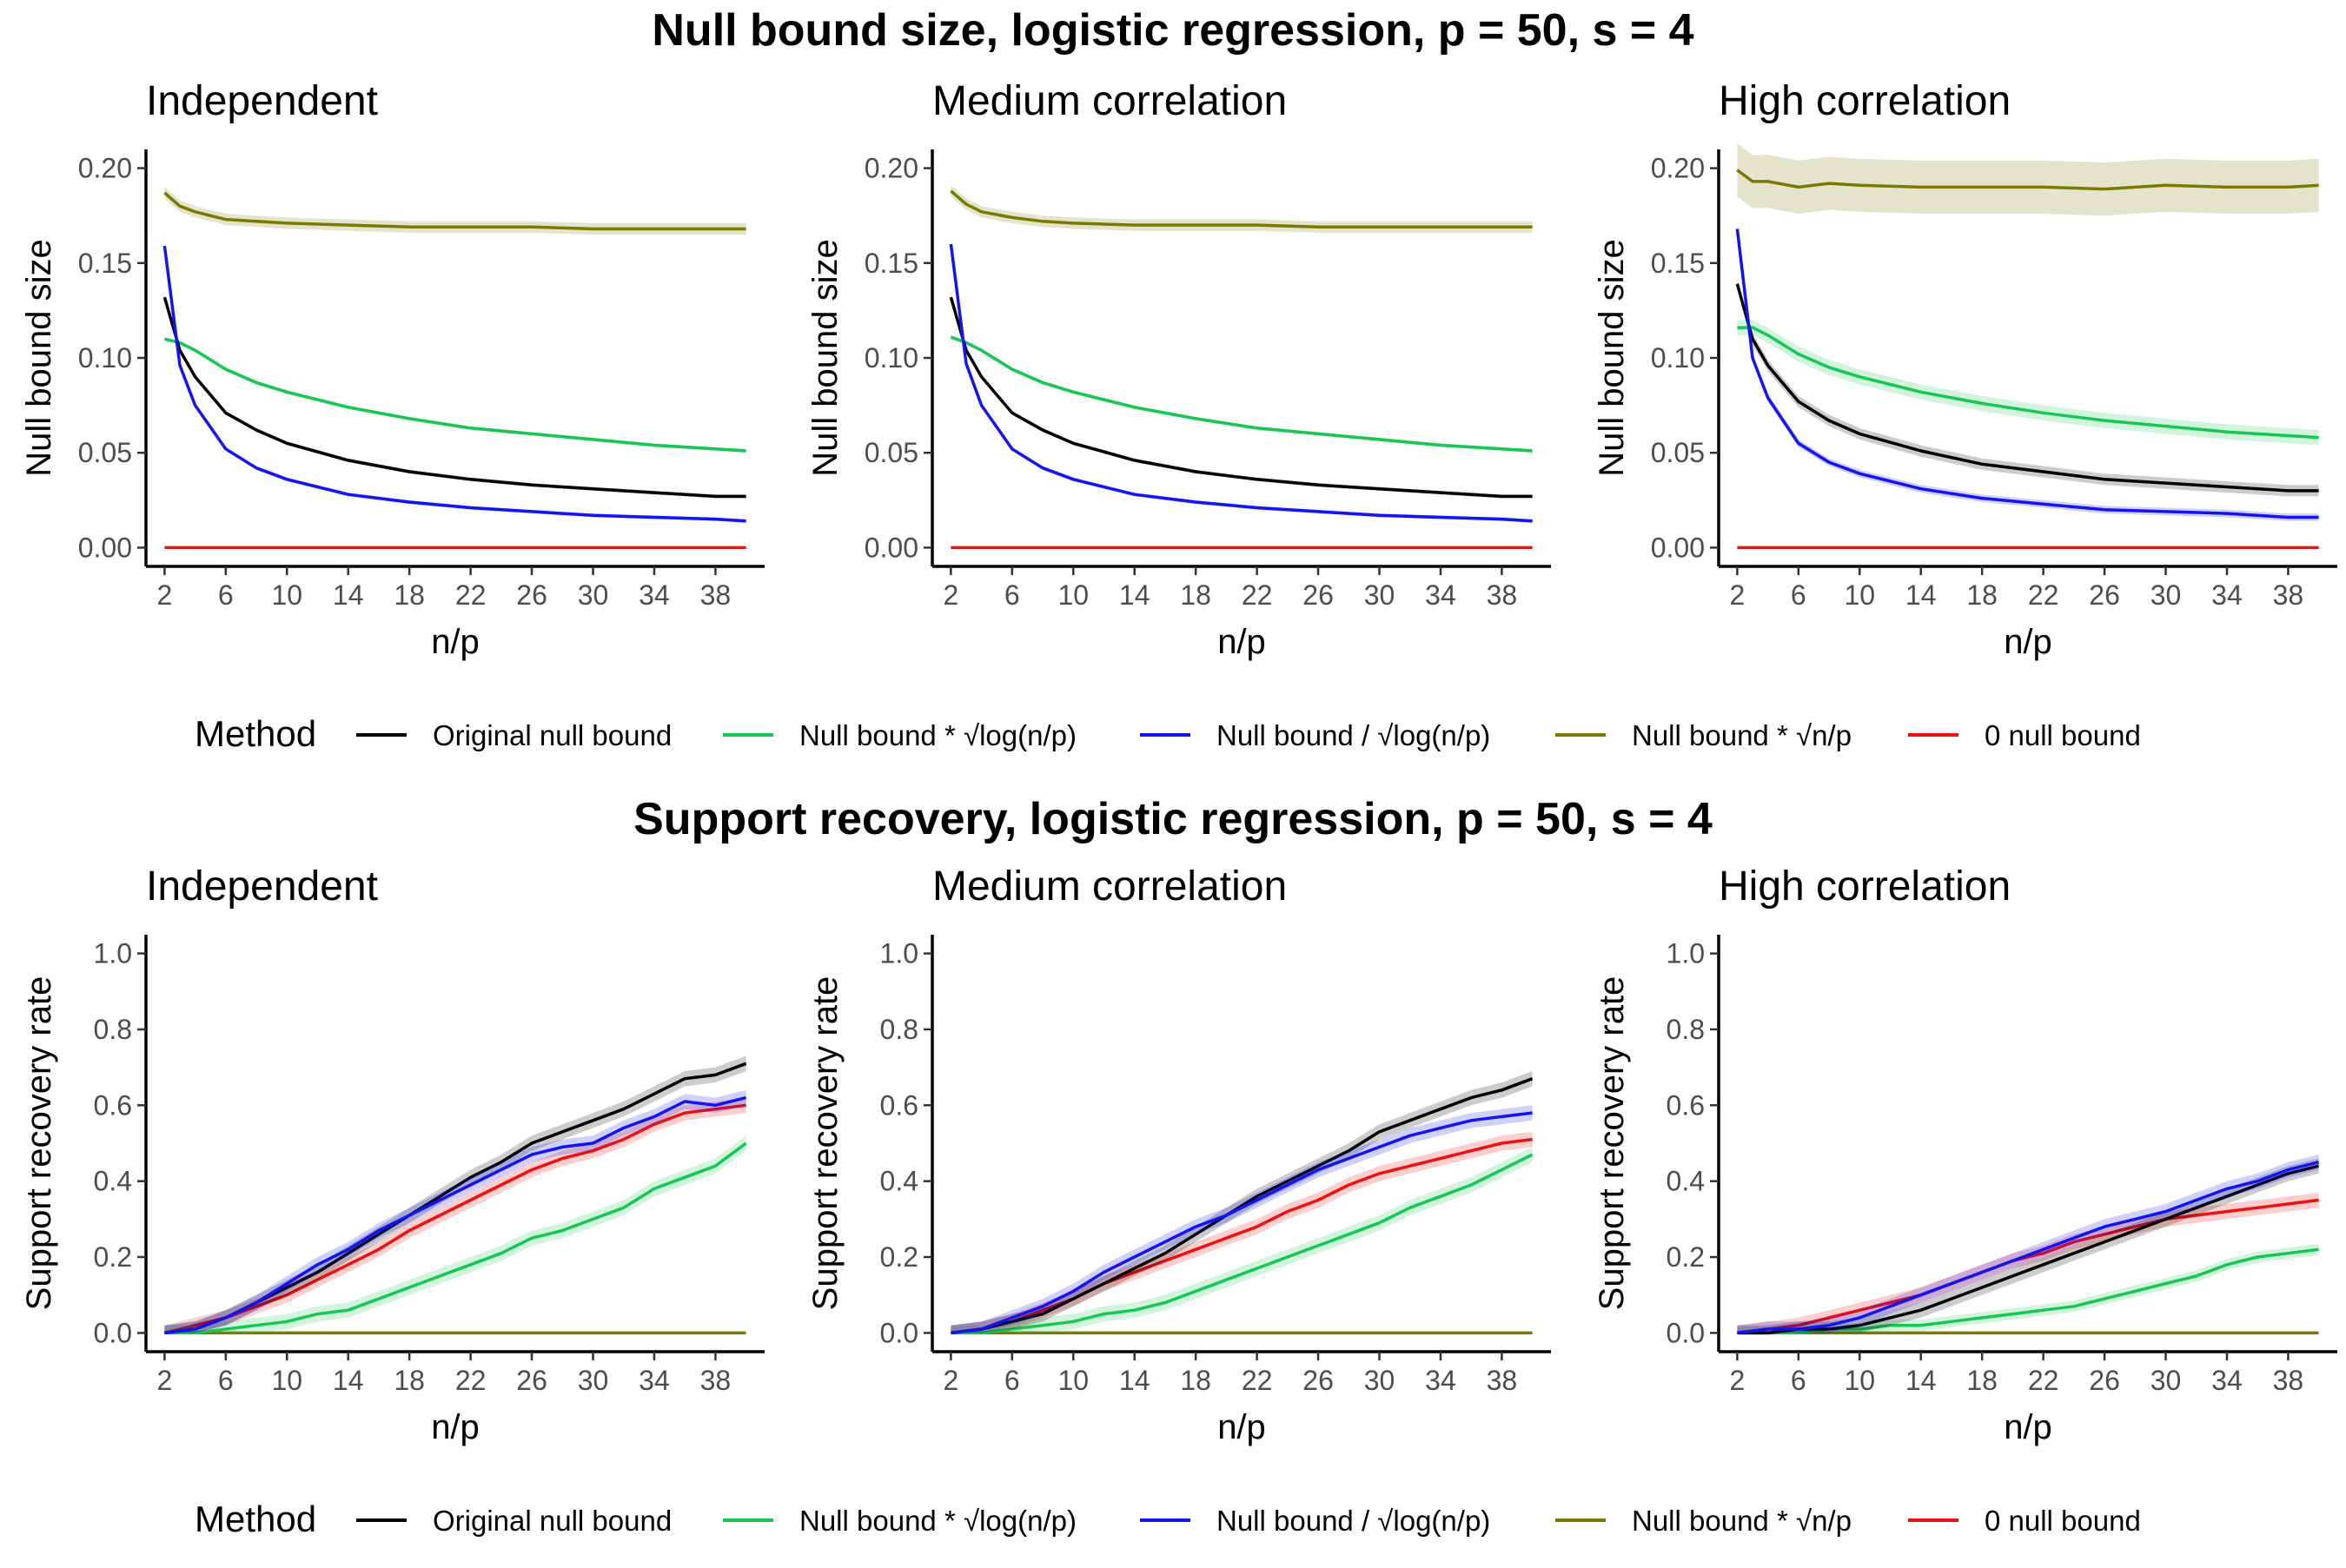 This screenshot has width=2346, height=1568. Describe the element at coordinates (891, 547) in the screenshot. I see `y-tick-label: 0.00` at that location.